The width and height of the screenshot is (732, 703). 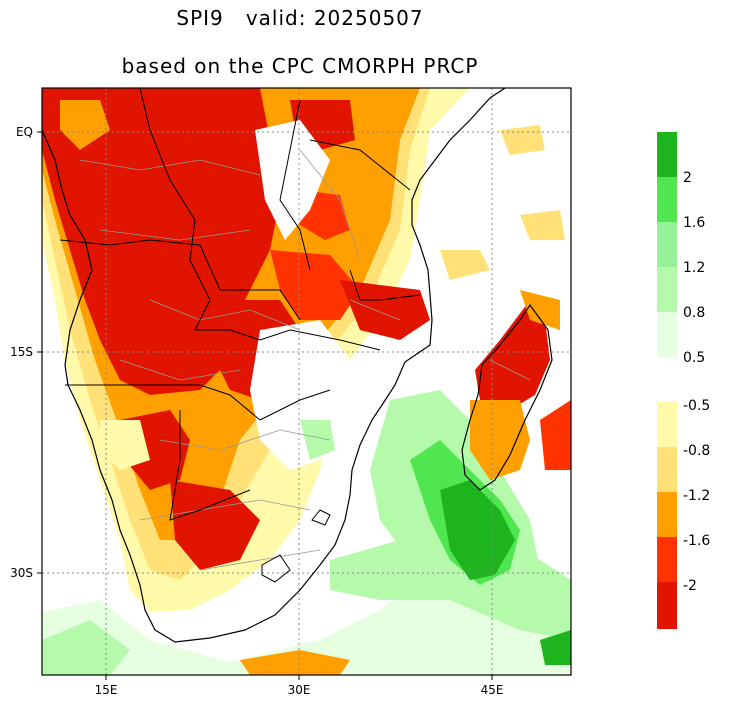 What do you see at coordinates (696, 496) in the screenshot?
I see `cb-label-neg1.2: -1.2` at bounding box center [696, 496].